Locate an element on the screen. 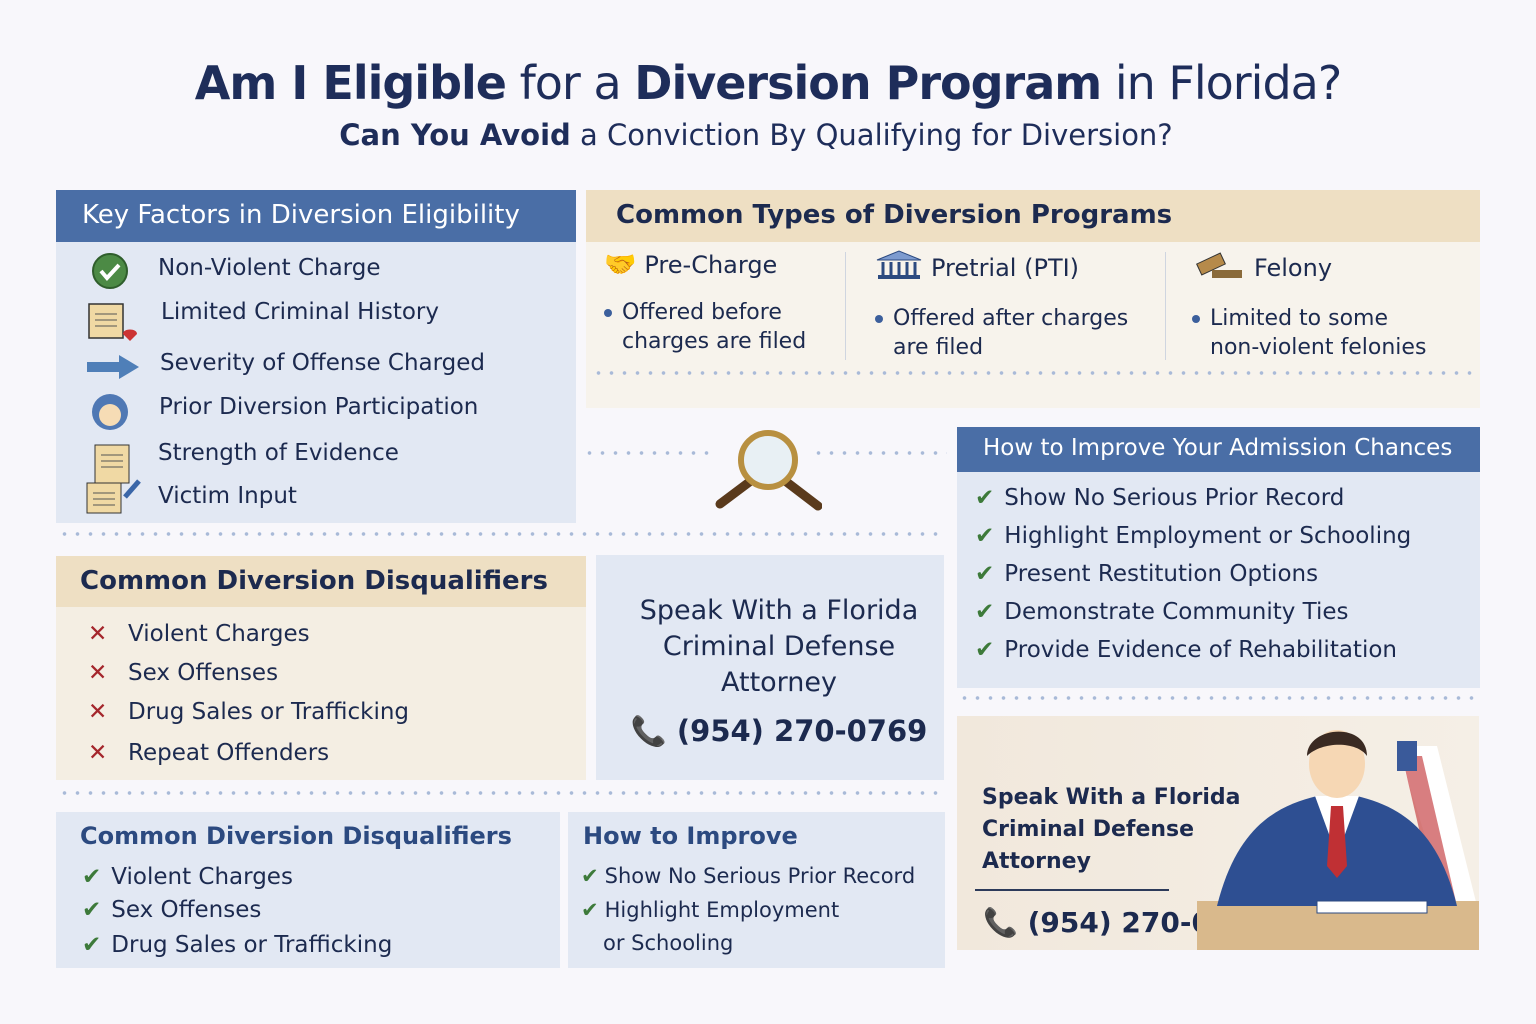  key-factor-item: Limited Criminal History is located at coordinates (300, 312).